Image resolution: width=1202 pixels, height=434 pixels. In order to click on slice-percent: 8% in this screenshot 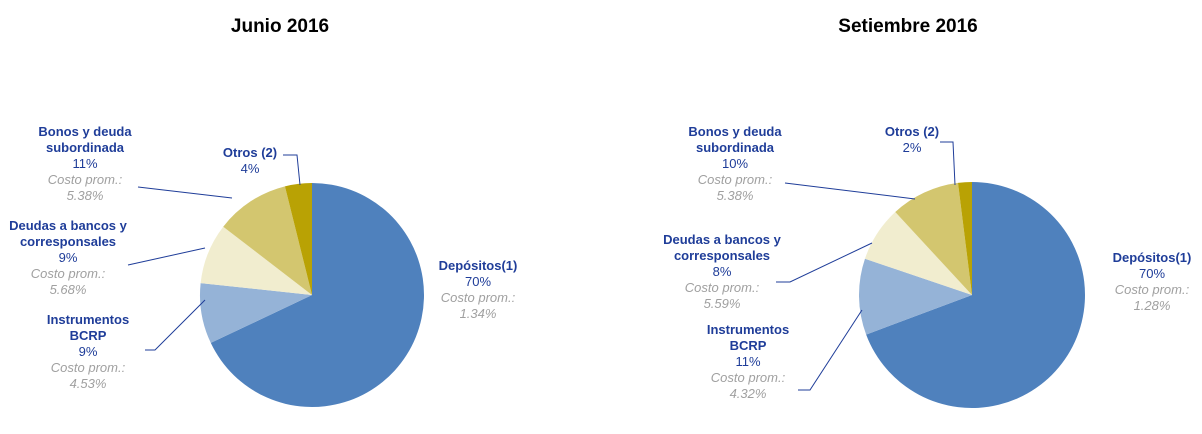, I will do `click(722, 271)`.